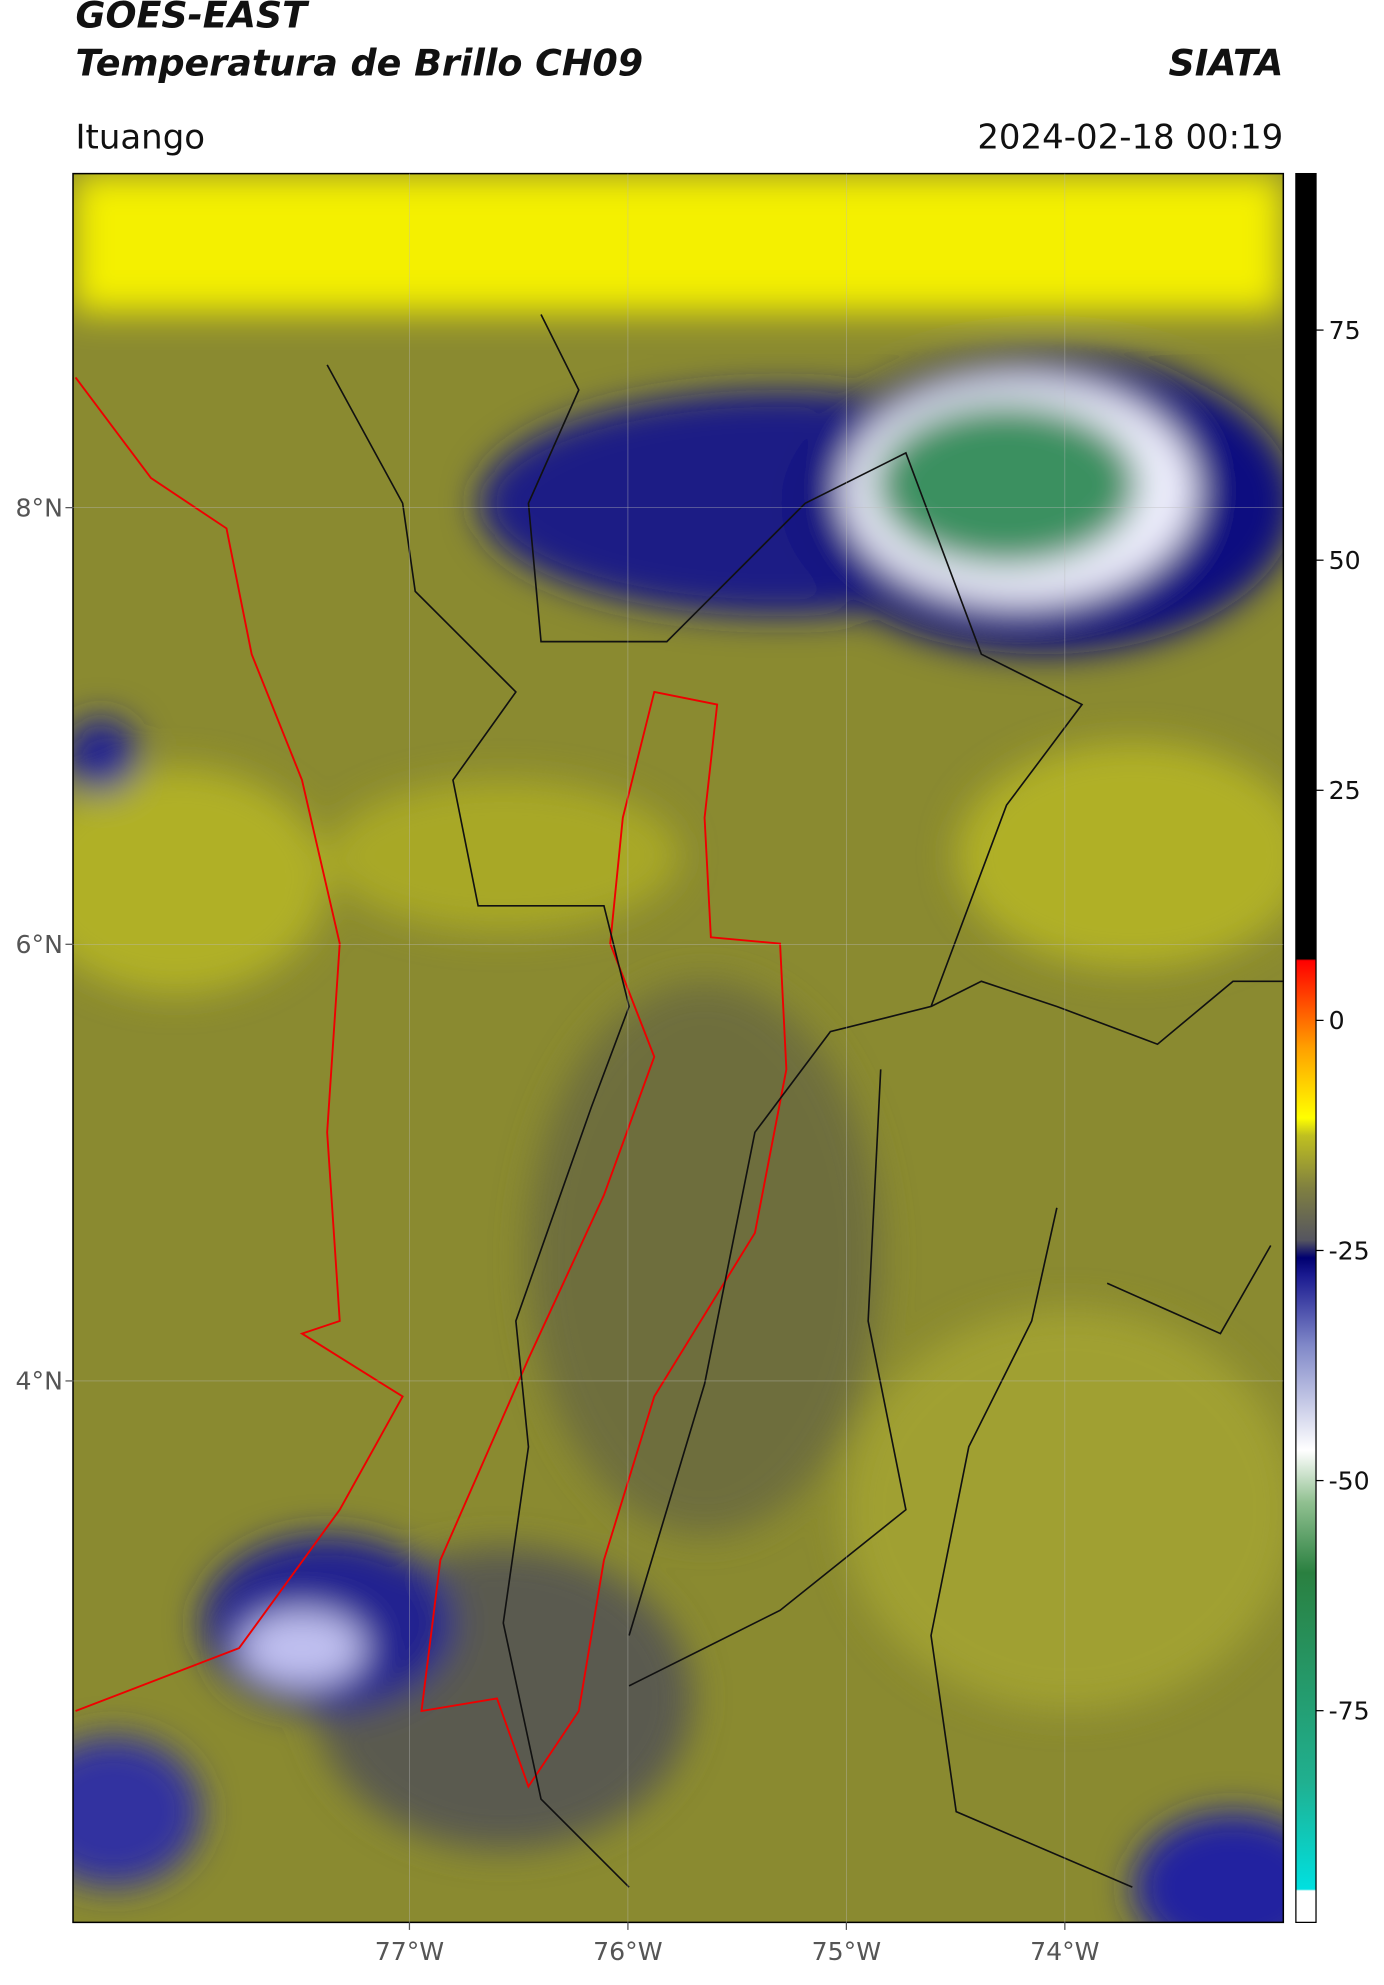 This screenshot has width=1384, height=1985. I want to click on title: GOES-EAST, so click(193, 18).